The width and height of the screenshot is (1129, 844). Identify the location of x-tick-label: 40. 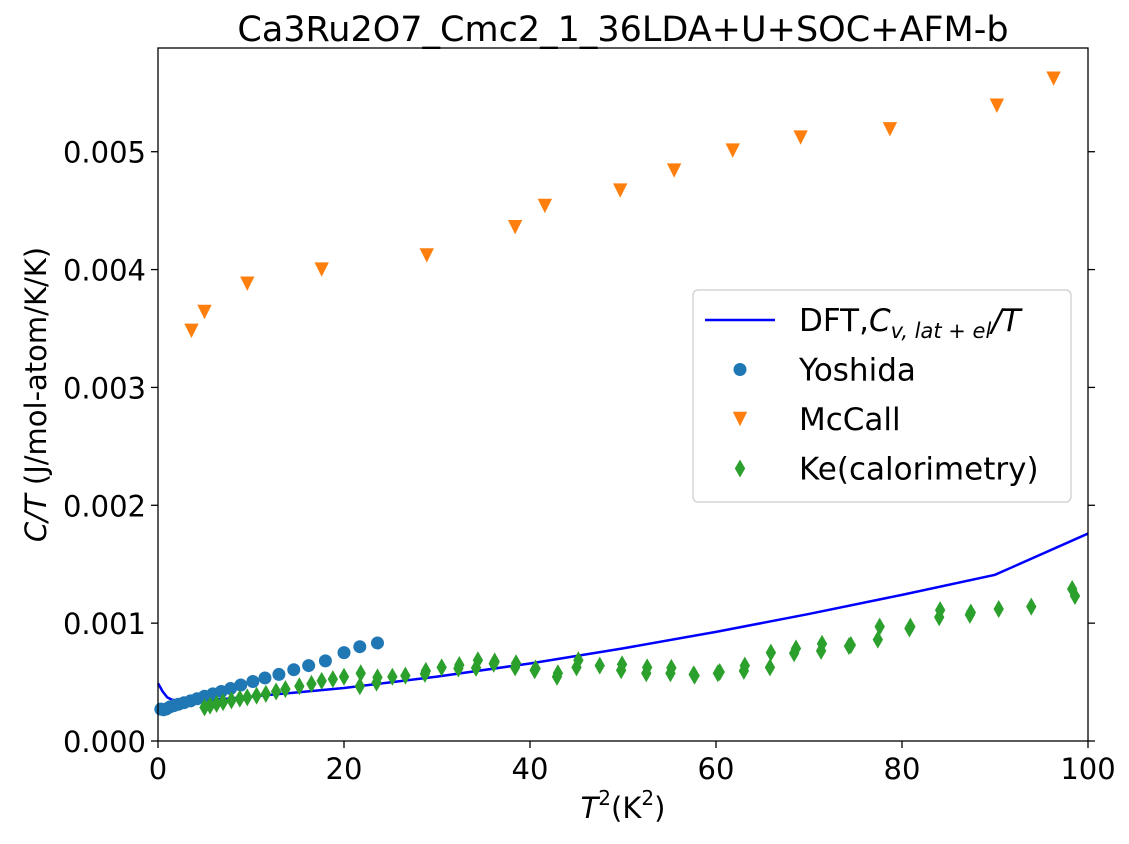
(530, 769).